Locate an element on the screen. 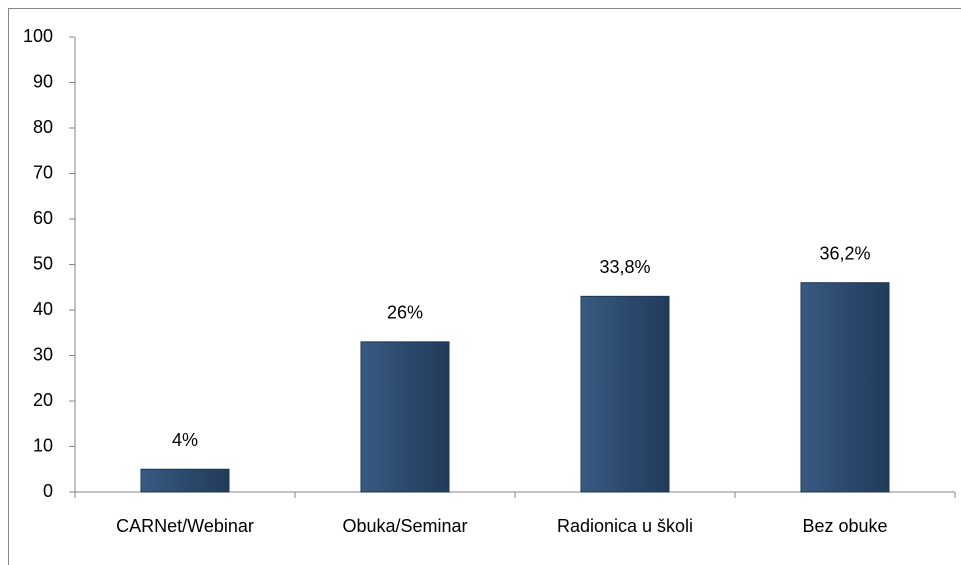 The height and width of the screenshot is (565, 961). y-tick-label: 80 is located at coordinates (43, 127).